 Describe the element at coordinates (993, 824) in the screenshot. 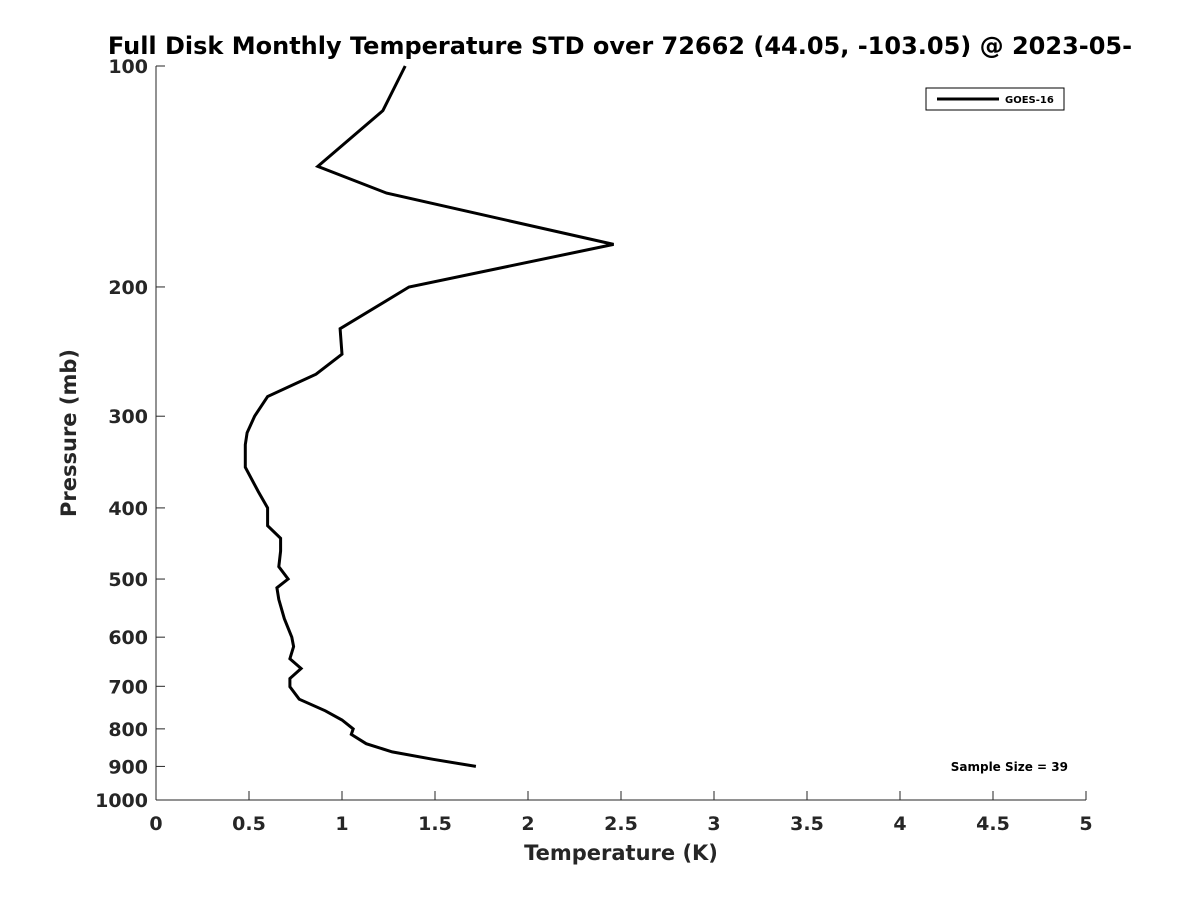

I see `x-tick-label: 4.5` at that location.